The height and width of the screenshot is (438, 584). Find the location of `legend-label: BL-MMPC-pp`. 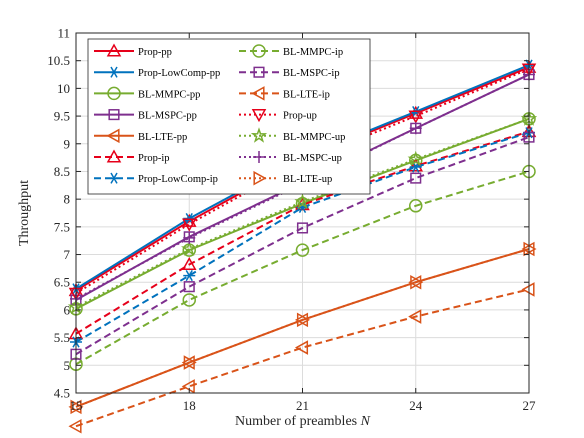

legend-label: BL-MMPC-pp is located at coordinates (169, 94).